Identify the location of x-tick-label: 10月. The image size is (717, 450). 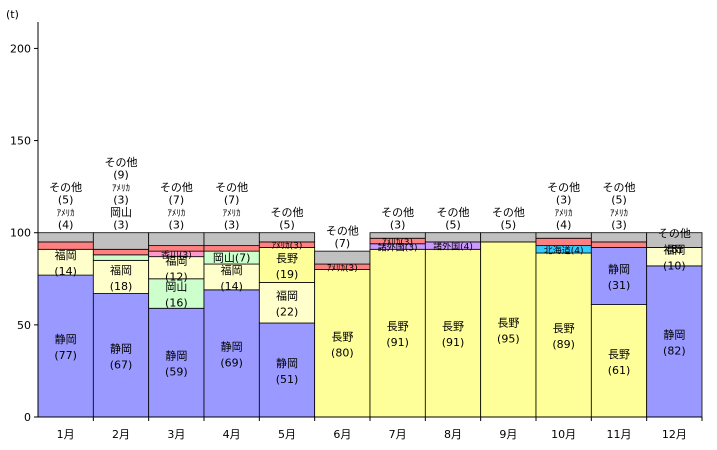
(563, 434).